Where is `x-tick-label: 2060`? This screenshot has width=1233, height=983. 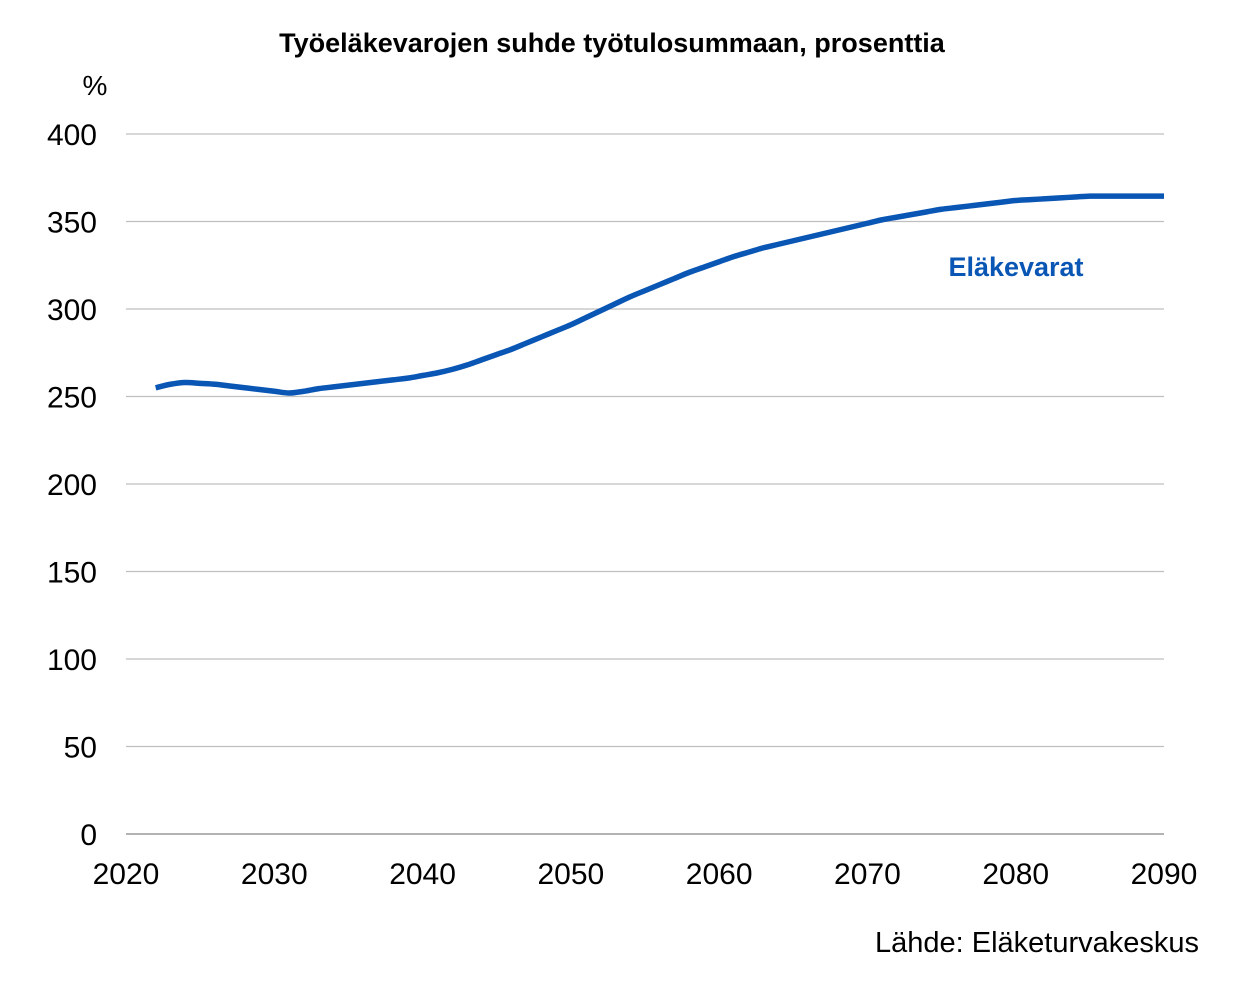 x-tick-label: 2060 is located at coordinates (719, 874).